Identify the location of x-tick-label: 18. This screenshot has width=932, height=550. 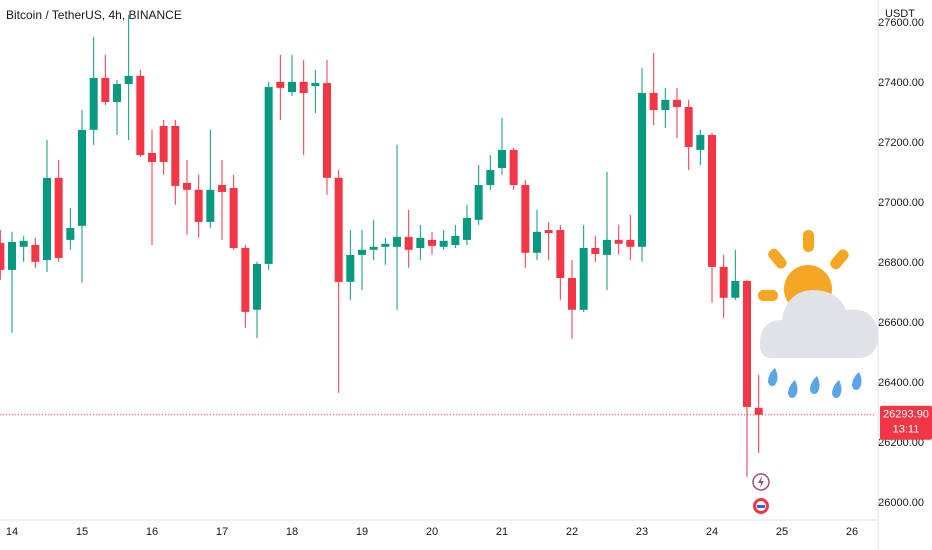
(292, 532).